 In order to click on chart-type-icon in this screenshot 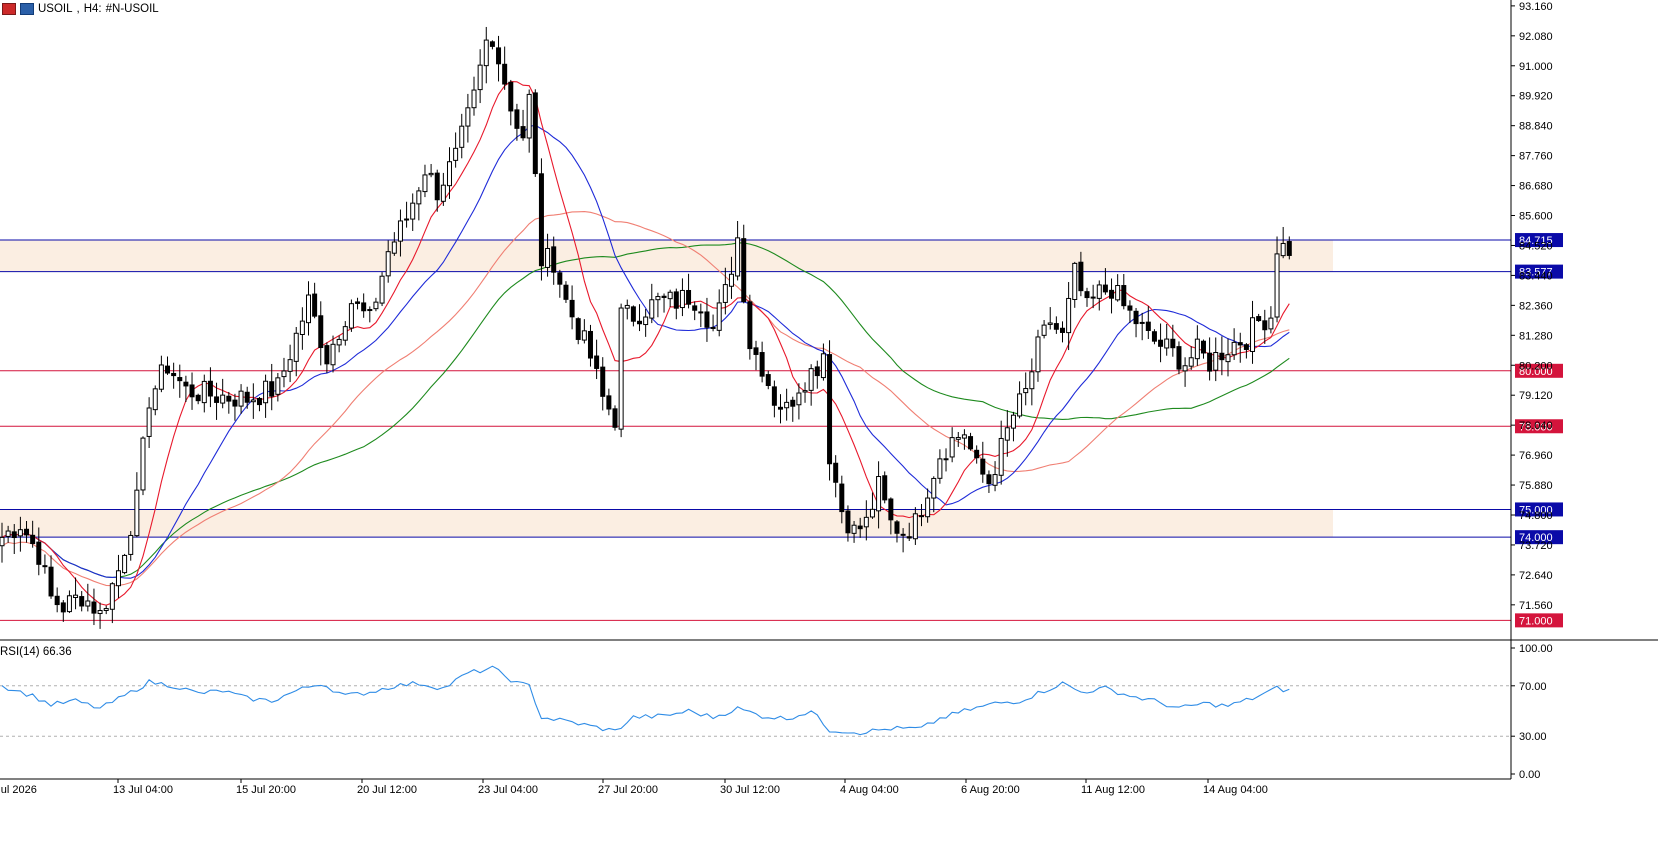, I will do `click(9, 9)`.